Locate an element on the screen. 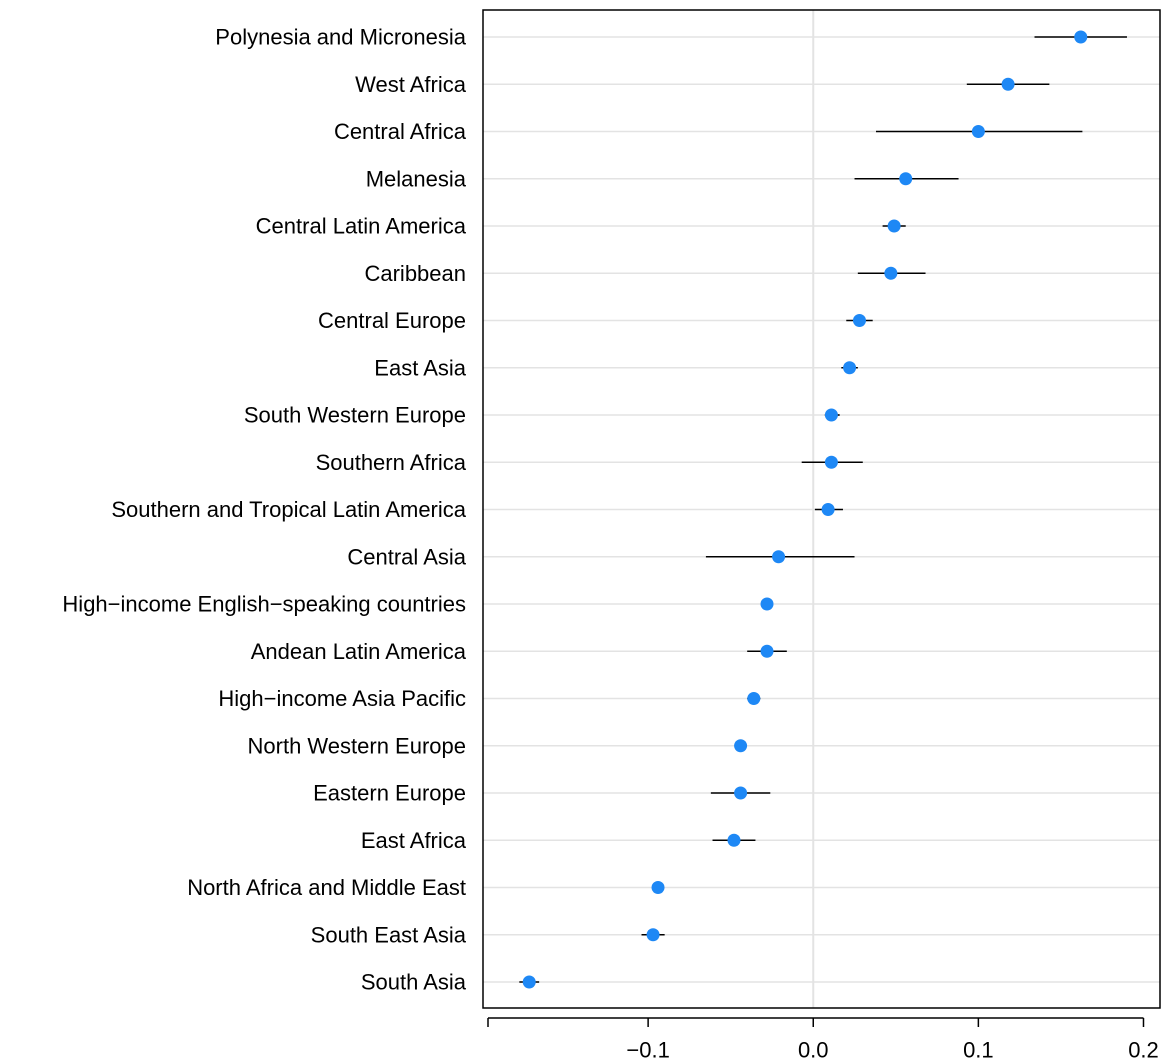  category-label: Melanesia is located at coordinates (416, 178).